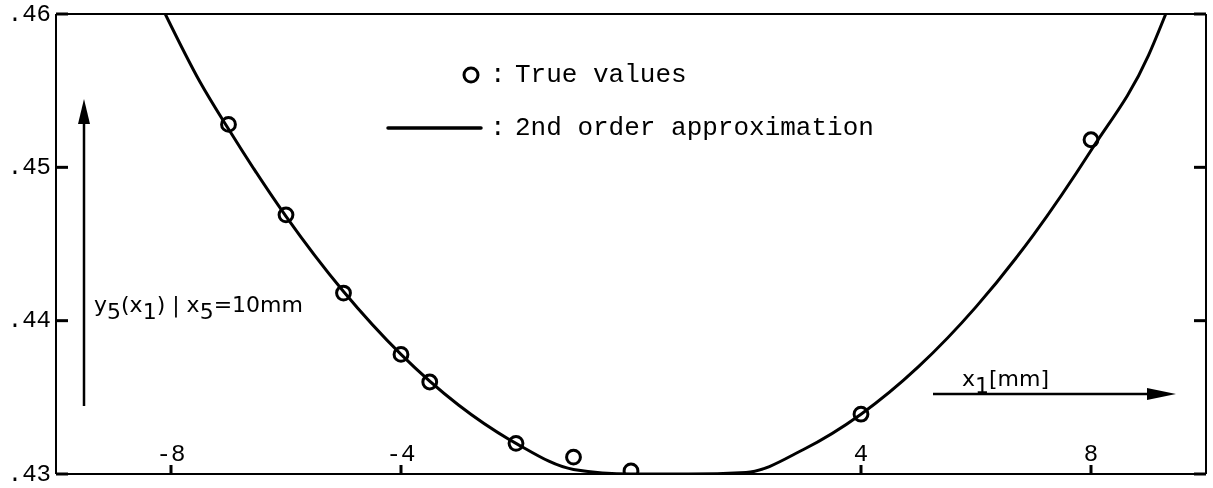 This screenshot has height=488, width=1213. What do you see at coordinates (401, 454) in the screenshot?
I see `x-tick-label: -4` at bounding box center [401, 454].